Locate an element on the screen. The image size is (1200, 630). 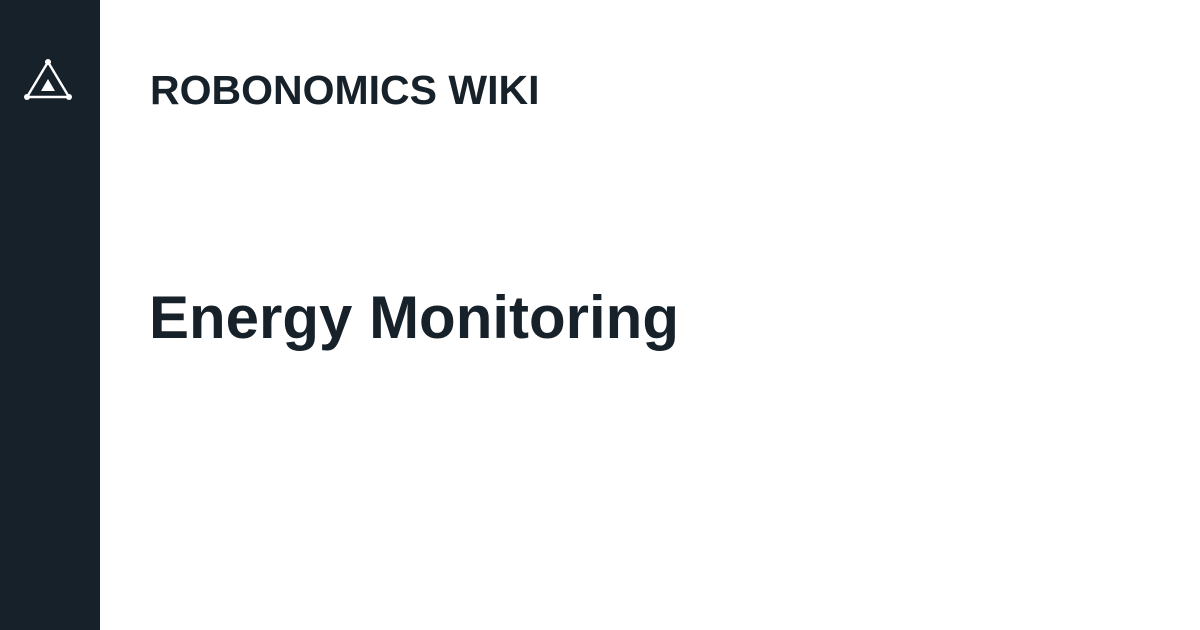
site-title: ROBONOMICS WIKI is located at coordinates (345, 90).